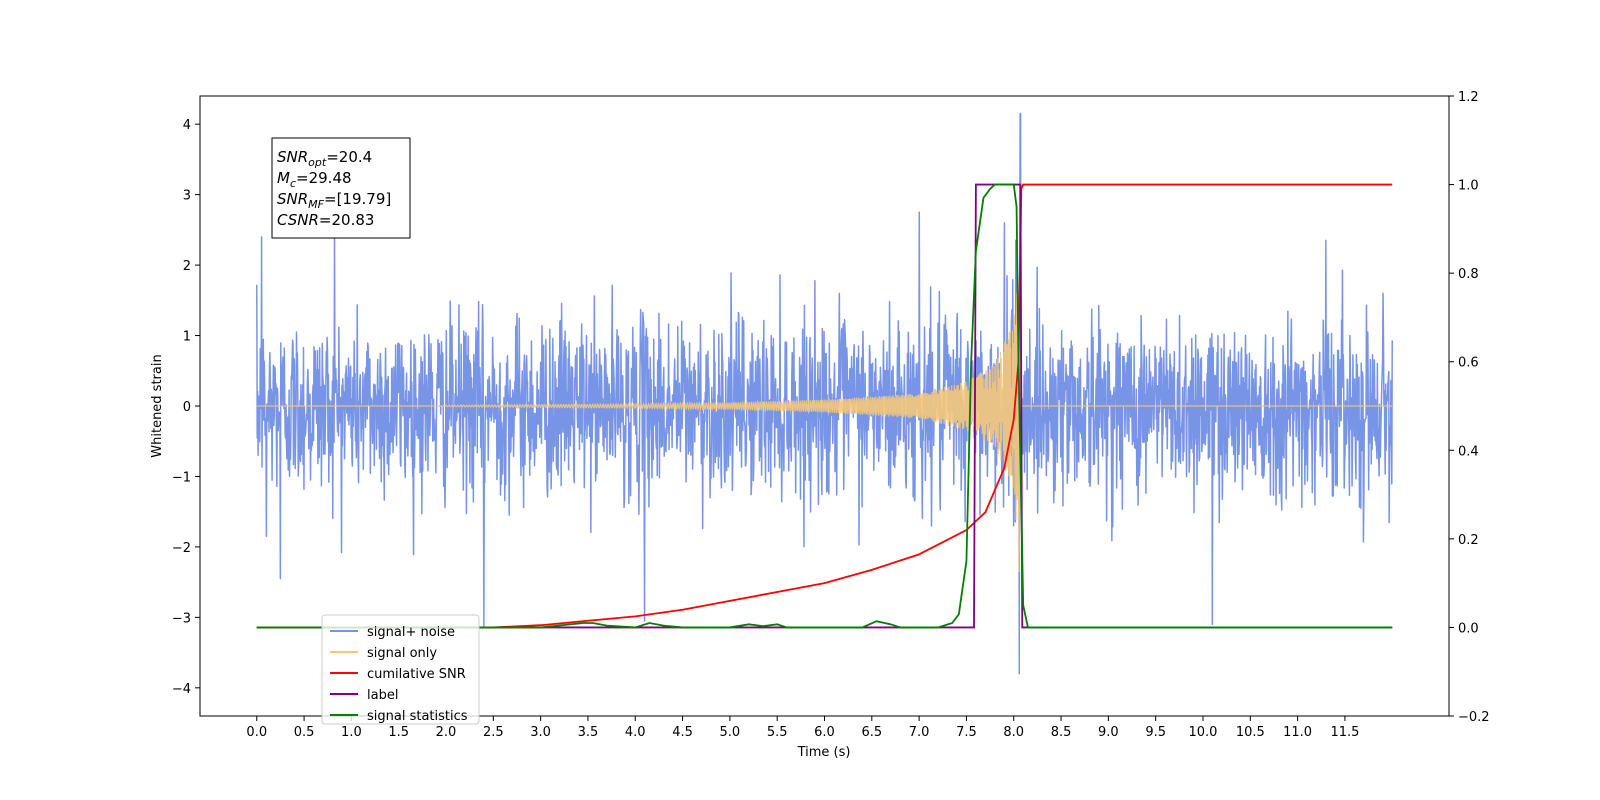 The width and height of the screenshot is (1600, 800). Describe the element at coordinates (157, 405) in the screenshot. I see `y-axis-title: Whitened strain` at that location.